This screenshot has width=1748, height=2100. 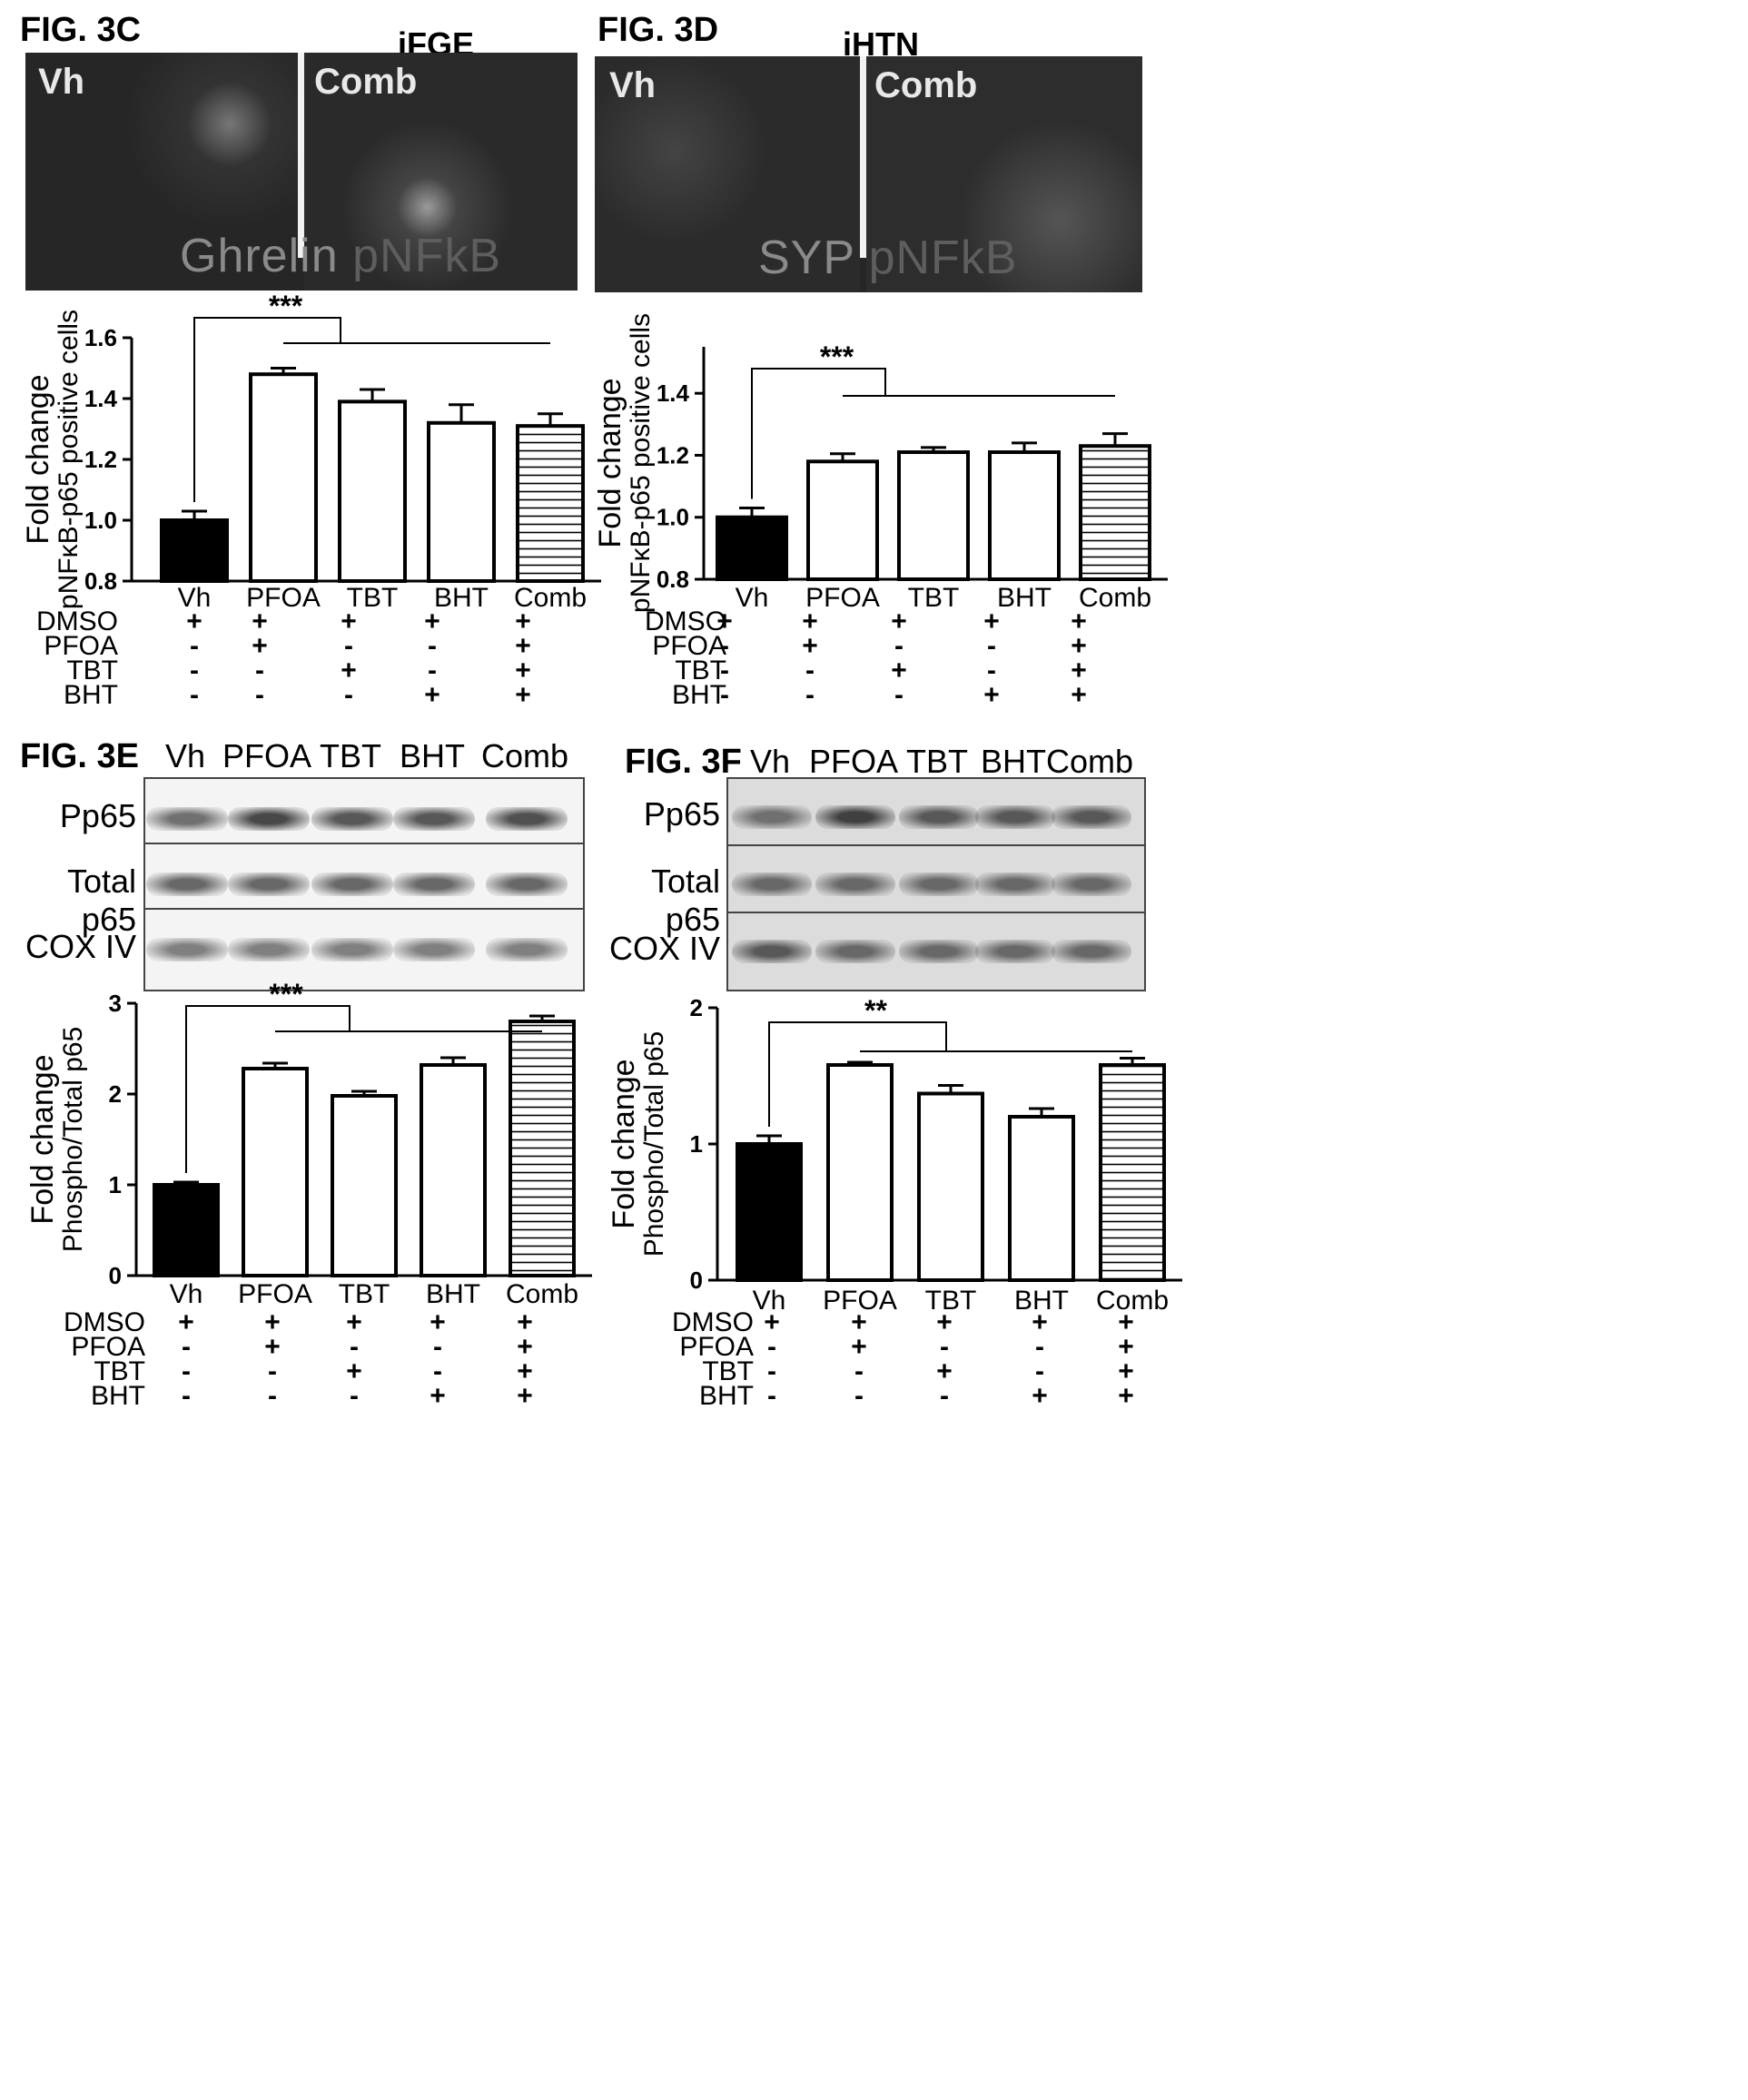 What do you see at coordinates (871, 658) in the screenshot?
I see `treatment-table-d: DMSO + + + + + PFOA - + - - + TBT - - + - + BHT - - - + +` at bounding box center [871, 658].